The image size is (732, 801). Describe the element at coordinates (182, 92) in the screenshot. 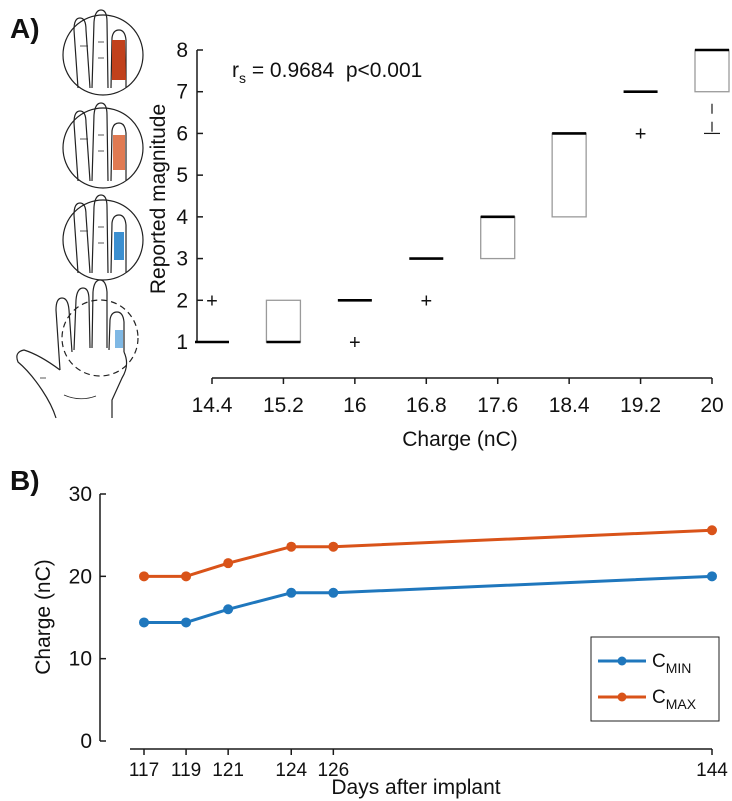

I see `chart-a-ytick-label: 7` at that location.